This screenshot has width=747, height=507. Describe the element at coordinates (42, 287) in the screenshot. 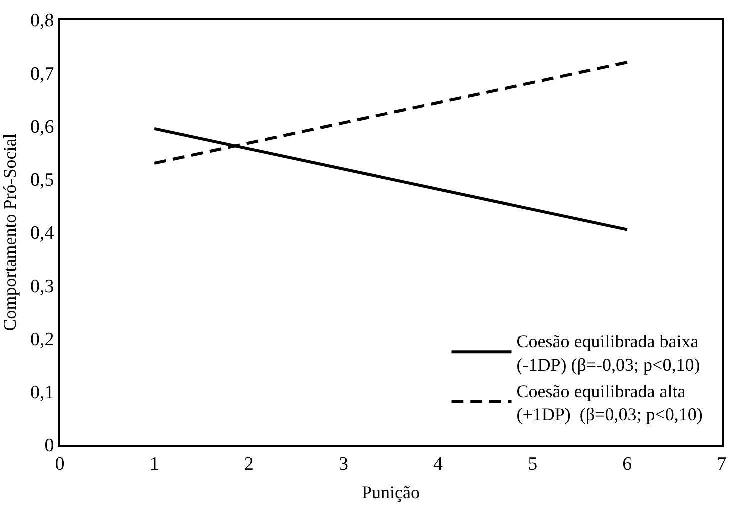

I see `y-tick-label: 0,3` at that location.